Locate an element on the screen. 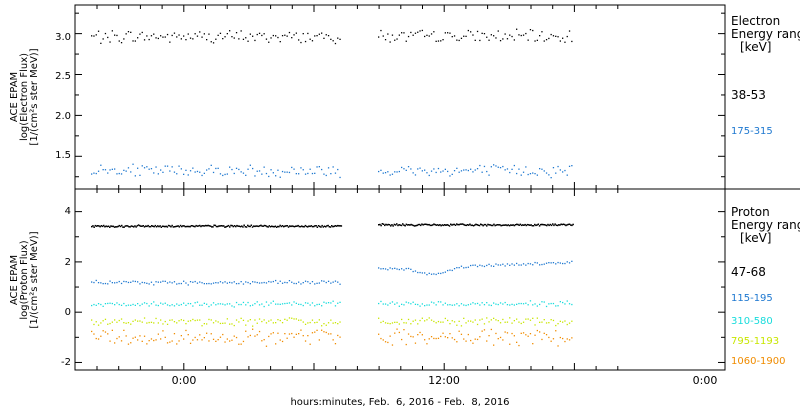 This screenshot has height=410, width=800. ytick-p-neg2: -2 is located at coordinates (66, 362).